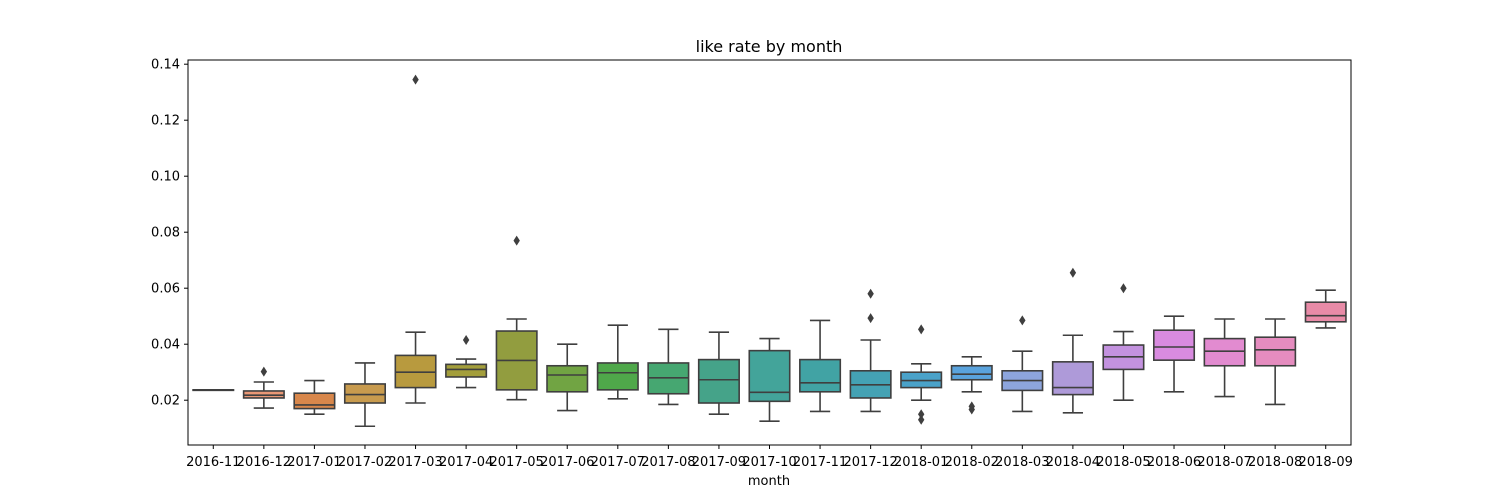 The image size is (1500, 500). I want to click on x-tick-label: 2017-05, so click(517, 462).